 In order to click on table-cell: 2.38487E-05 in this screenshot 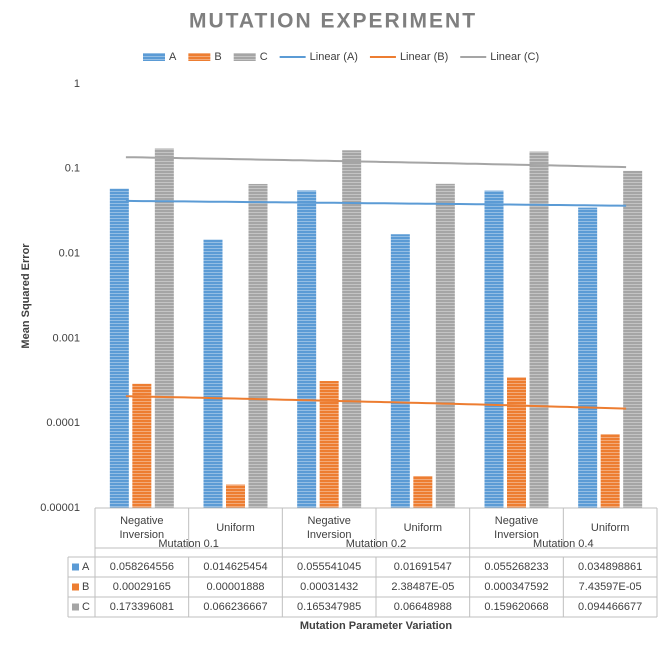, I will do `click(422, 587)`.